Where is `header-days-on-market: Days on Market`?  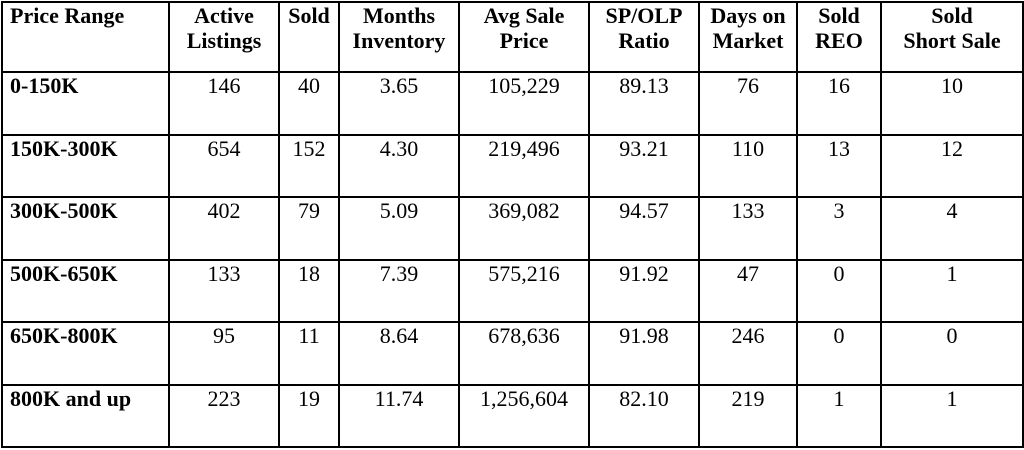 header-days-on-market: Days on Market is located at coordinates (748, 37).